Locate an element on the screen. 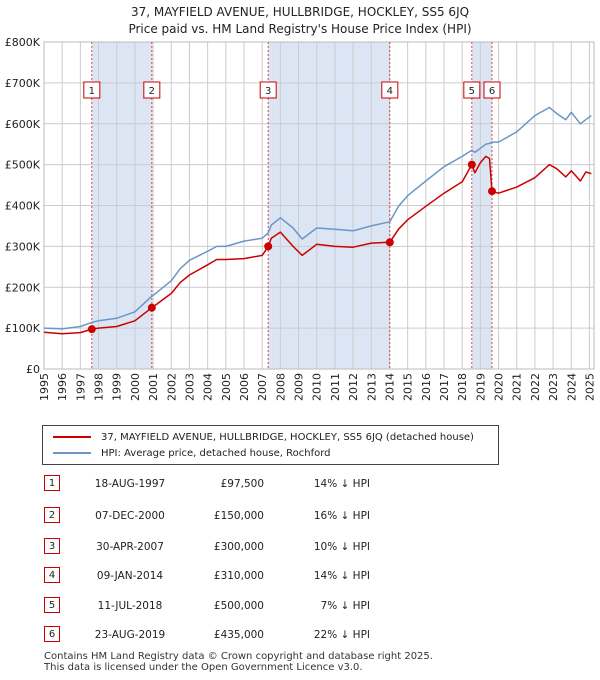 Image resolution: width=600 pixels, height=680 pixels. x-tick-label: 2012 is located at coordinates (353, 387).